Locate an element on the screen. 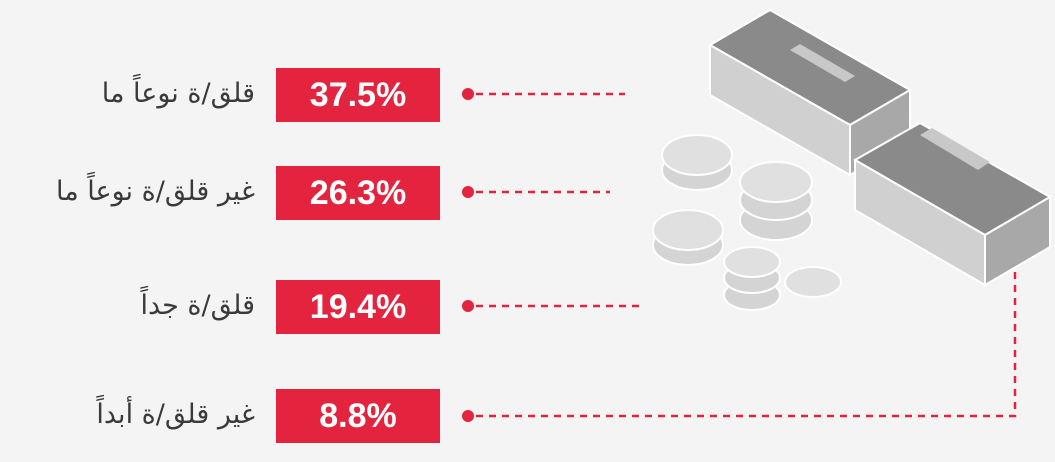 This screenshot has width=1055, height=462. item-value: 26.3% is located at coordinates (358, 193).